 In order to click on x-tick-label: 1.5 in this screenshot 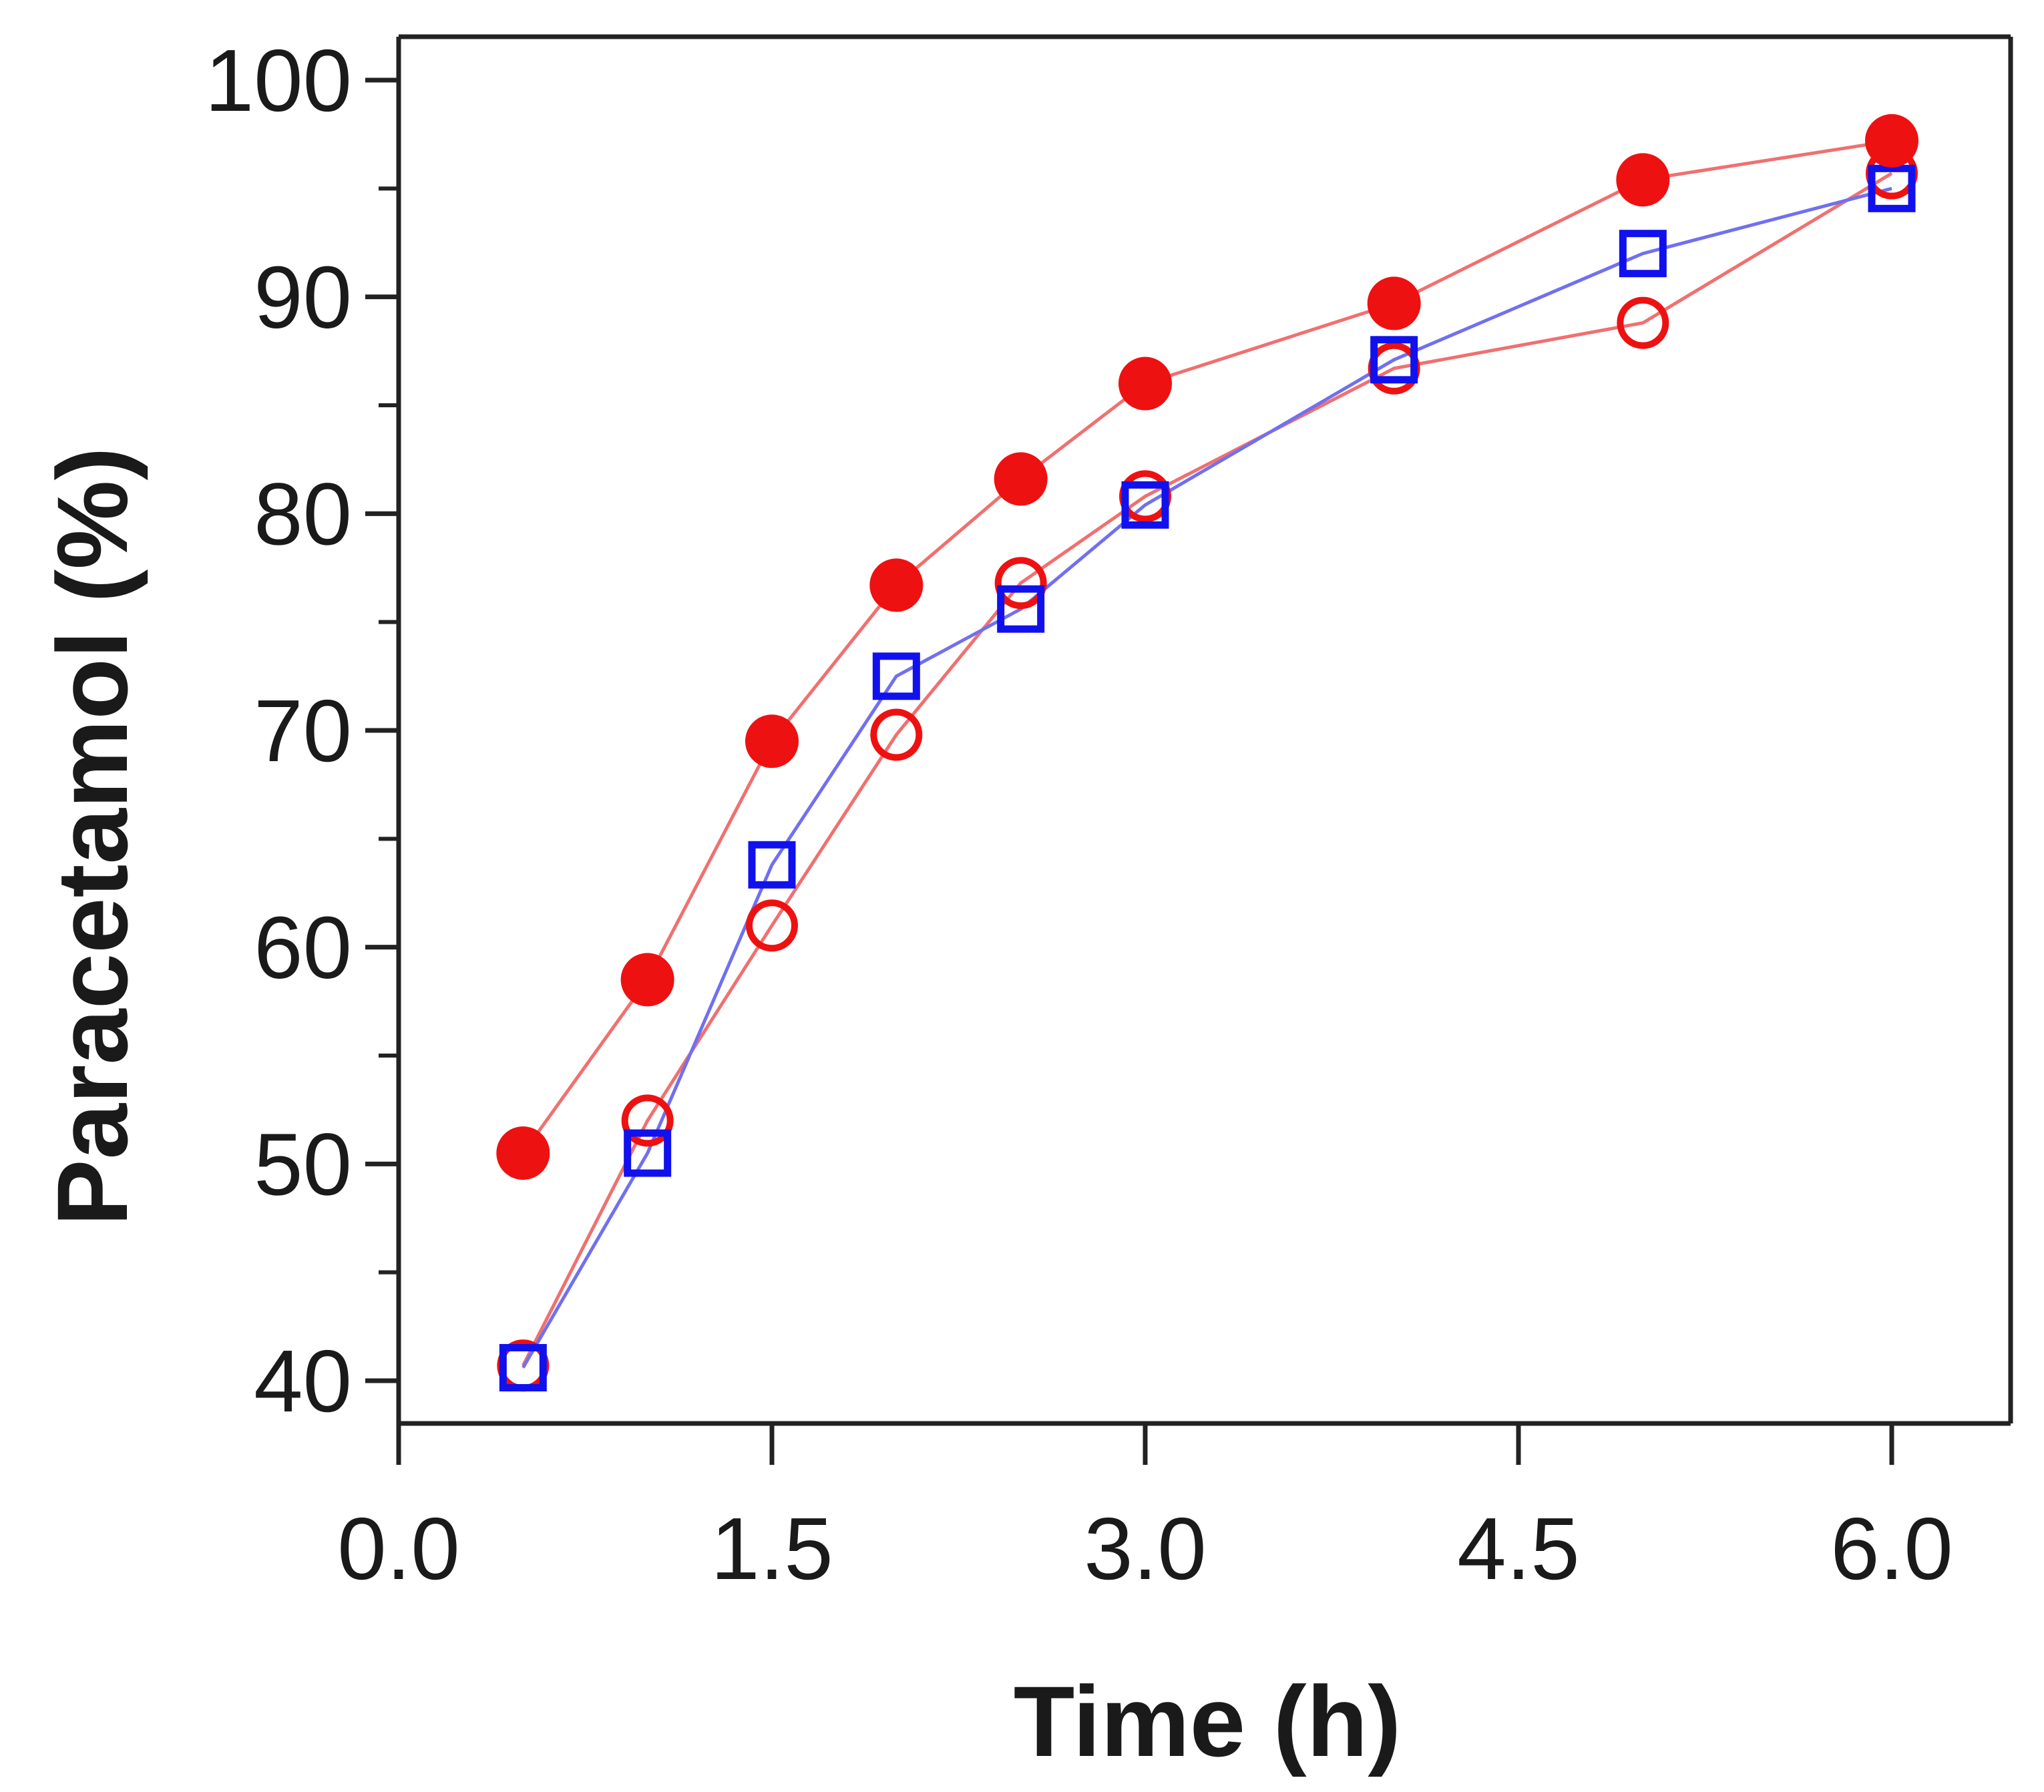, I will do `click(771, 1549)`.